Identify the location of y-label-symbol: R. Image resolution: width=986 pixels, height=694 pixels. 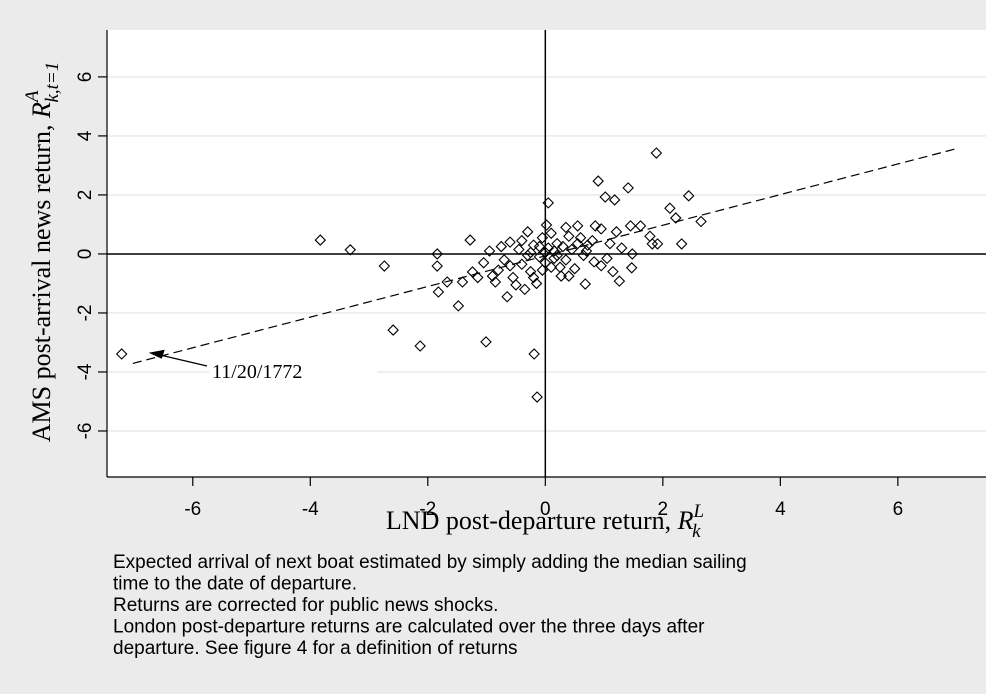
(41, 110).